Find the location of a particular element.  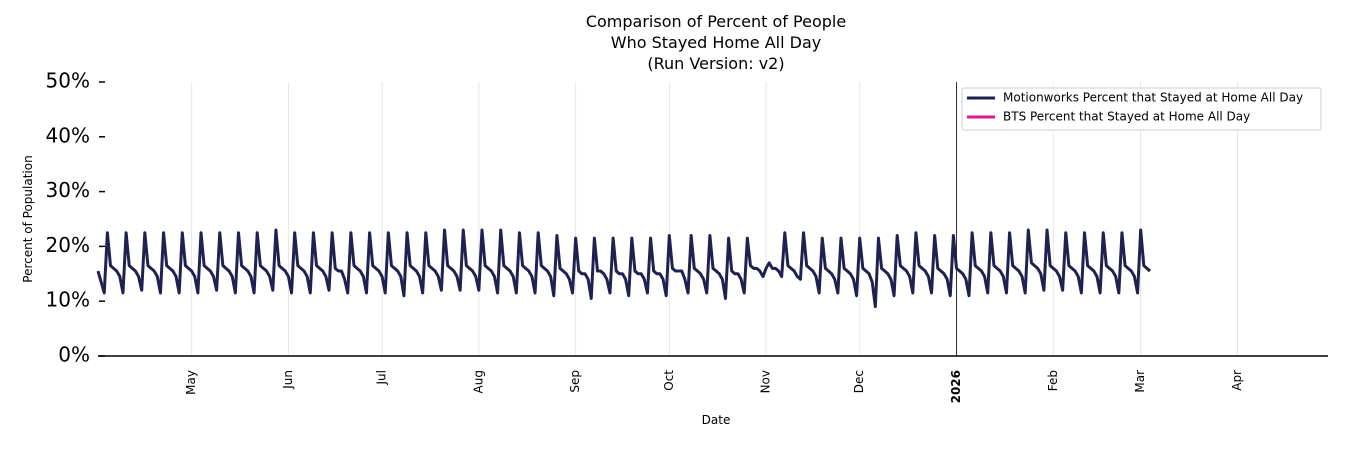

y-tick-label: 0% is located at coordinates (74, 355).